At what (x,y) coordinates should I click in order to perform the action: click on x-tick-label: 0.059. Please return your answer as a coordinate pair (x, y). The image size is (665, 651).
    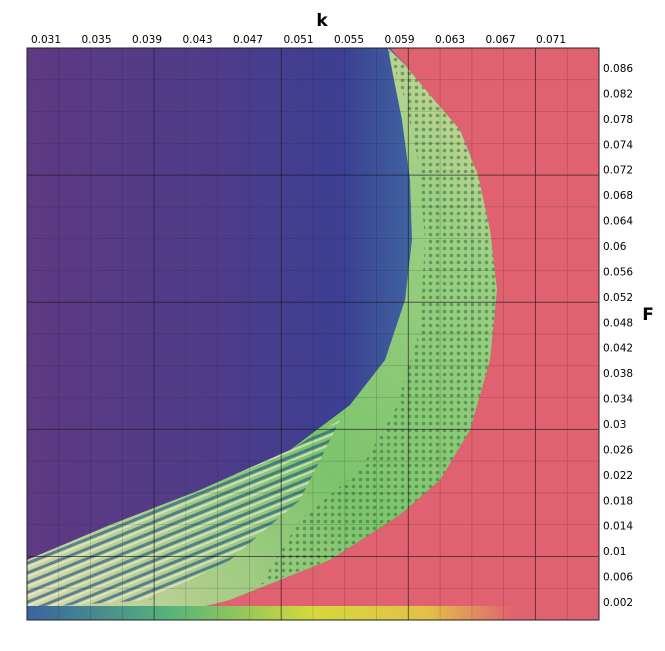
    Looking at the image, I should click on (399, 40).